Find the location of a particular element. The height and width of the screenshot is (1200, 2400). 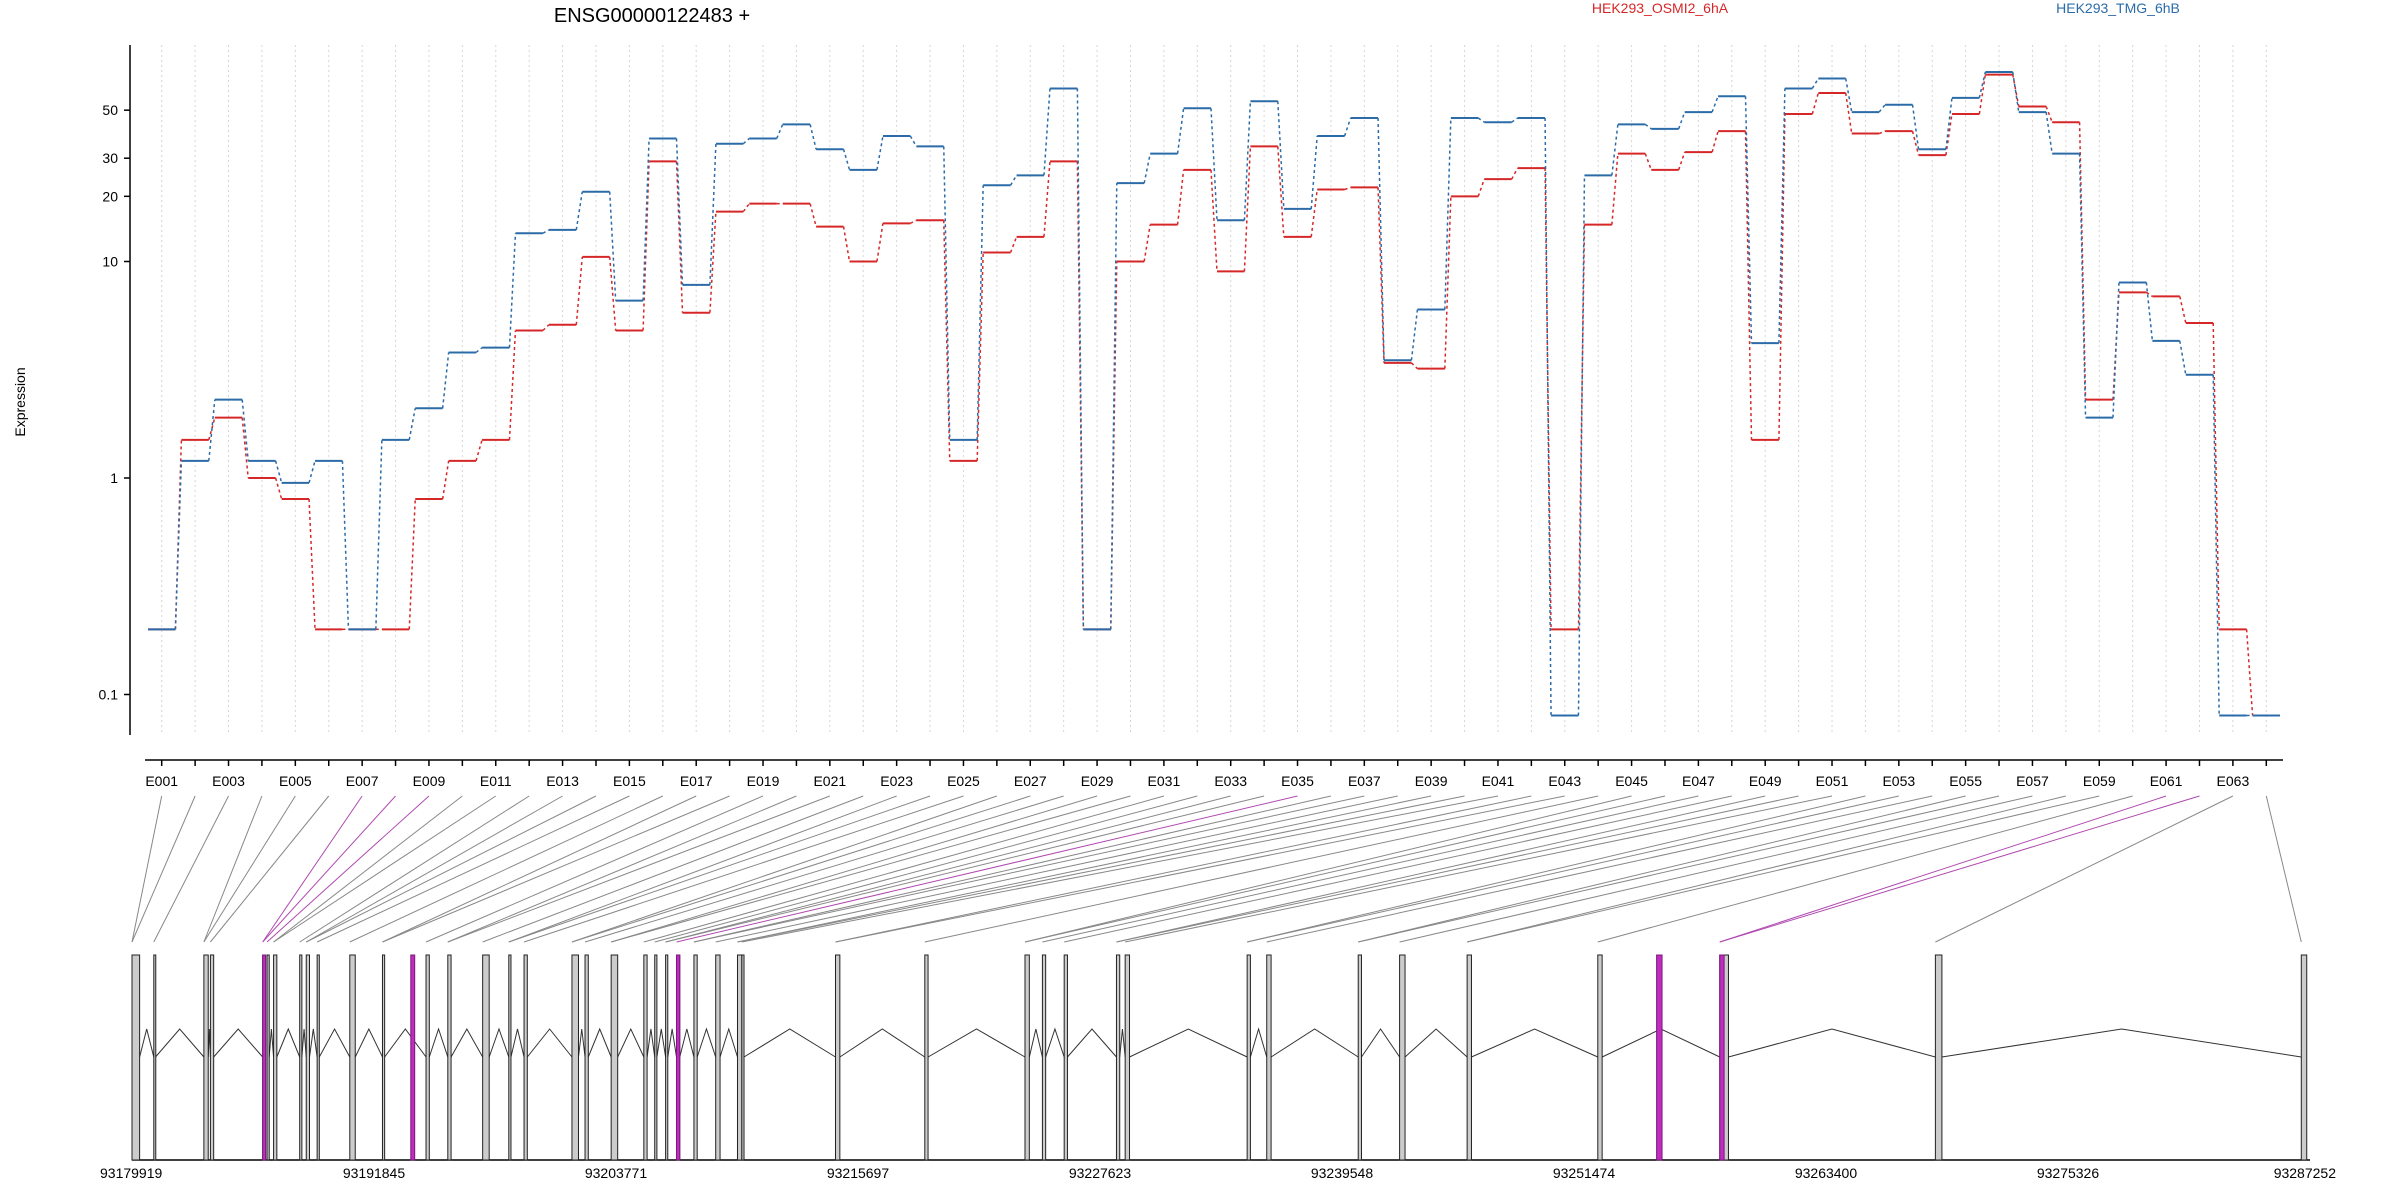

genomic-coordinate-label: 93275326 is located at coordinates (2068, 1173).